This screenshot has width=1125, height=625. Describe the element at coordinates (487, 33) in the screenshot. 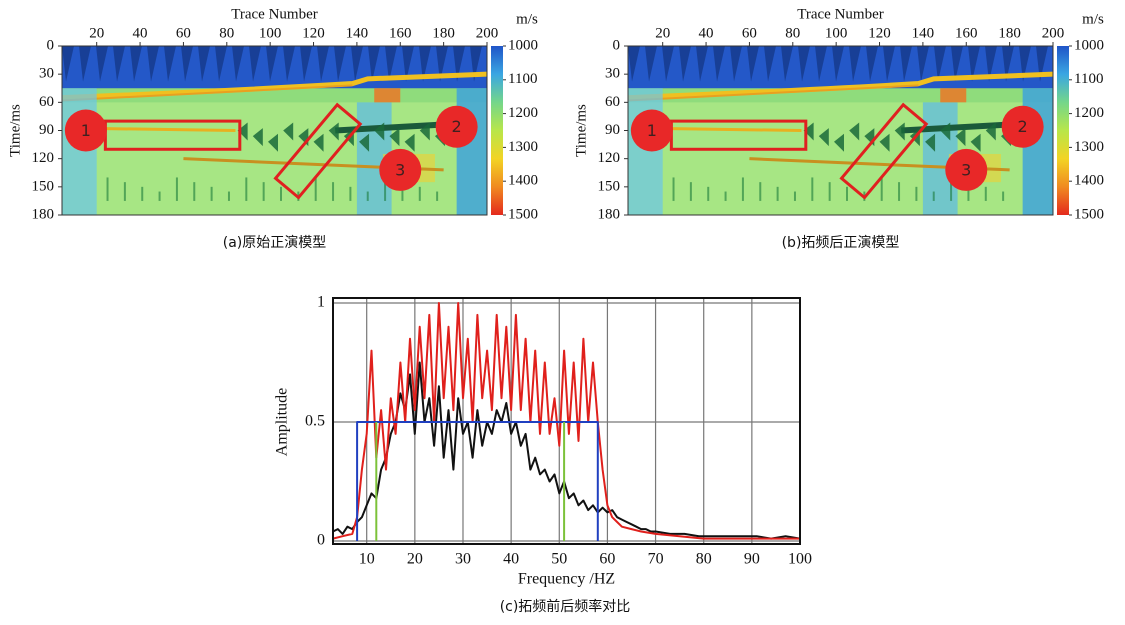

I see `x-tick-label: 200` at that location.